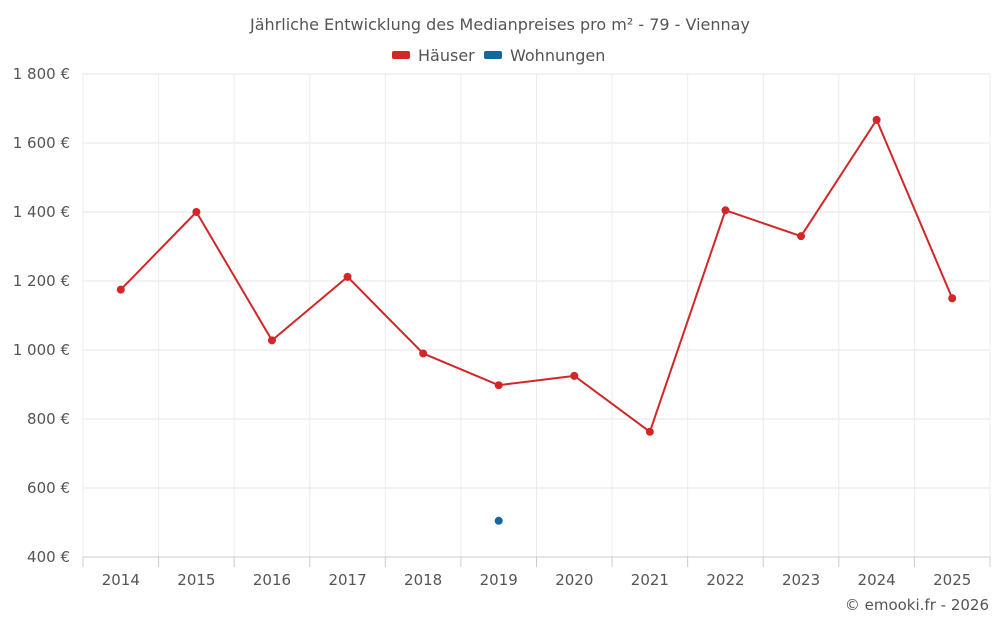 The height and width of the screenshot is (625, 1000). Describe the element at coordinates (41, 212) in the screenshot. I see `y-tick-label: 1 400 €` at that location.